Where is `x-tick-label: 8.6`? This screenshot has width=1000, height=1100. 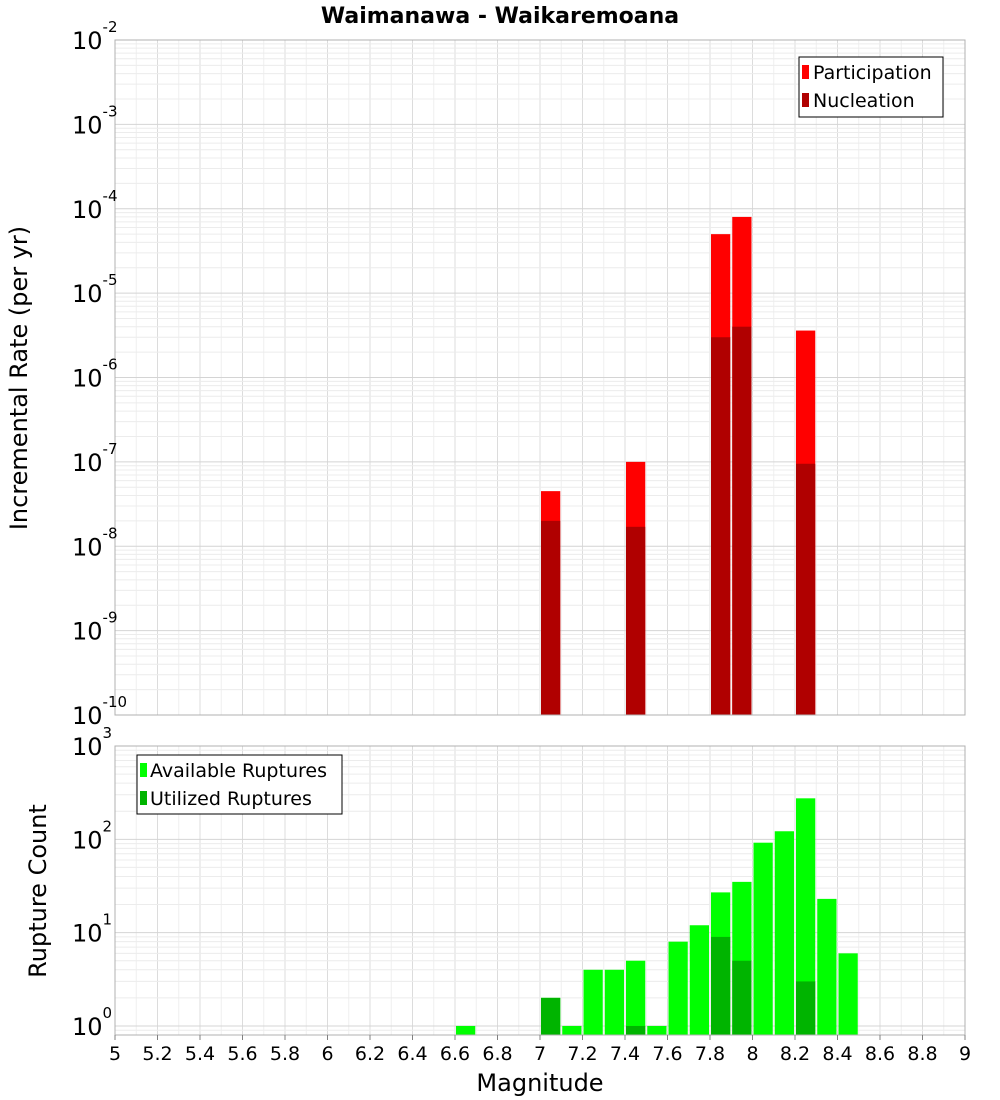 x-tick-label: 8.6 is located at coordinates (880, 1054).